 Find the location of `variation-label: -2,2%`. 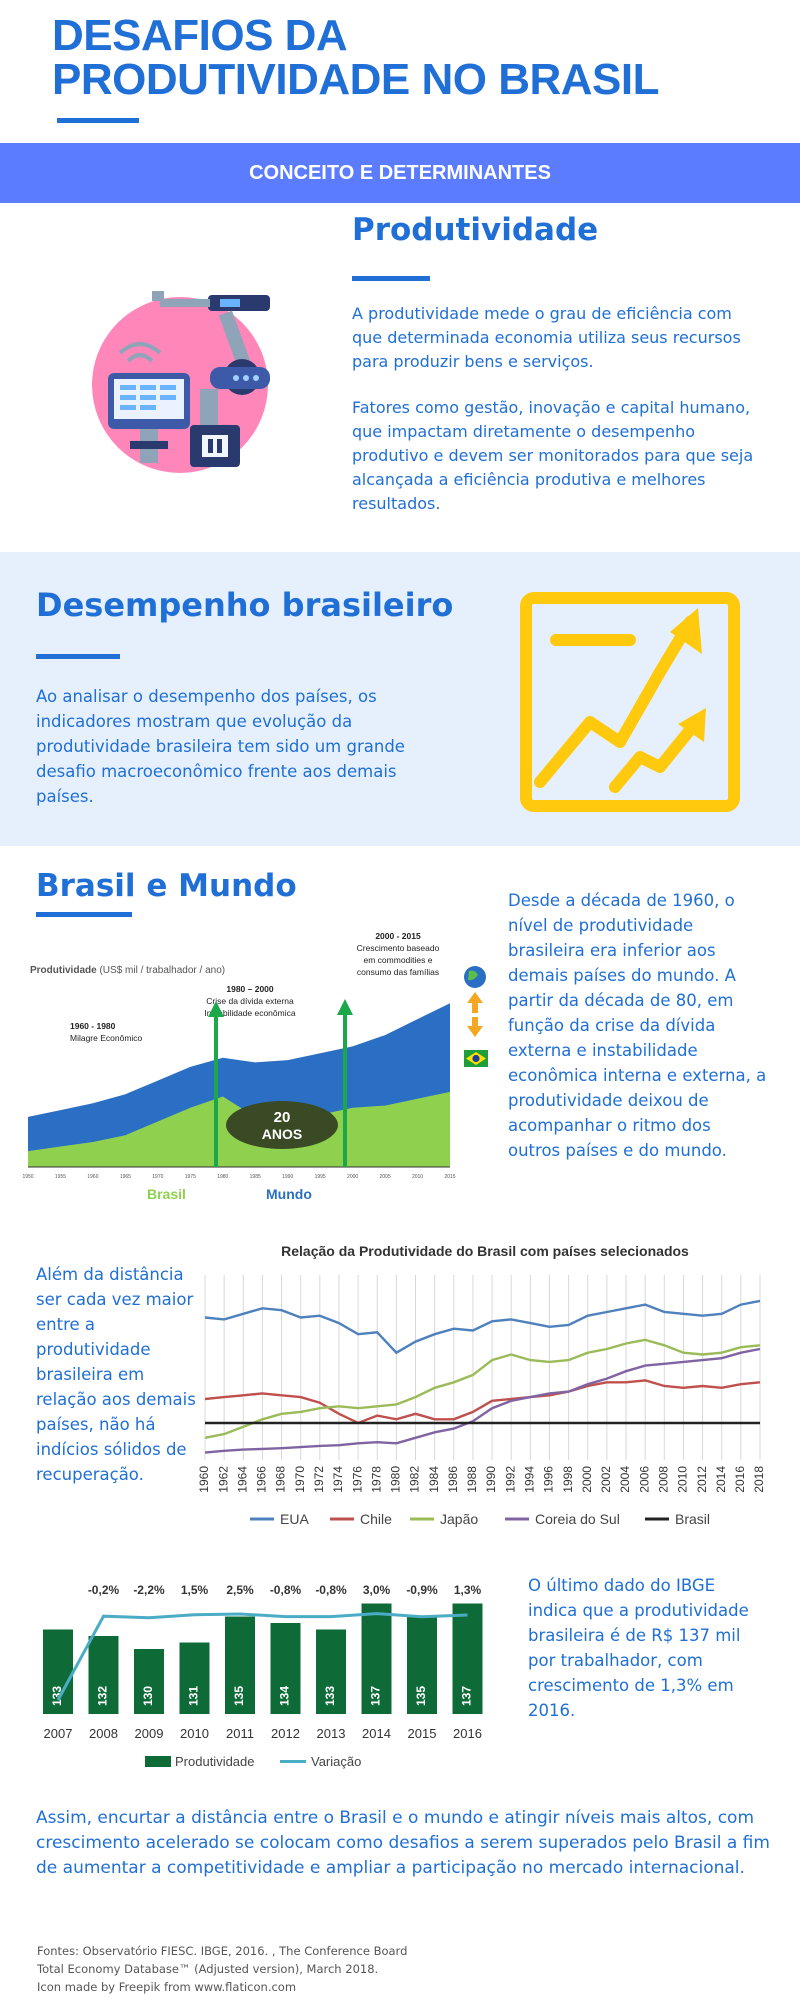

variation-label: -2,2% is located at coordinates (149, 1590).